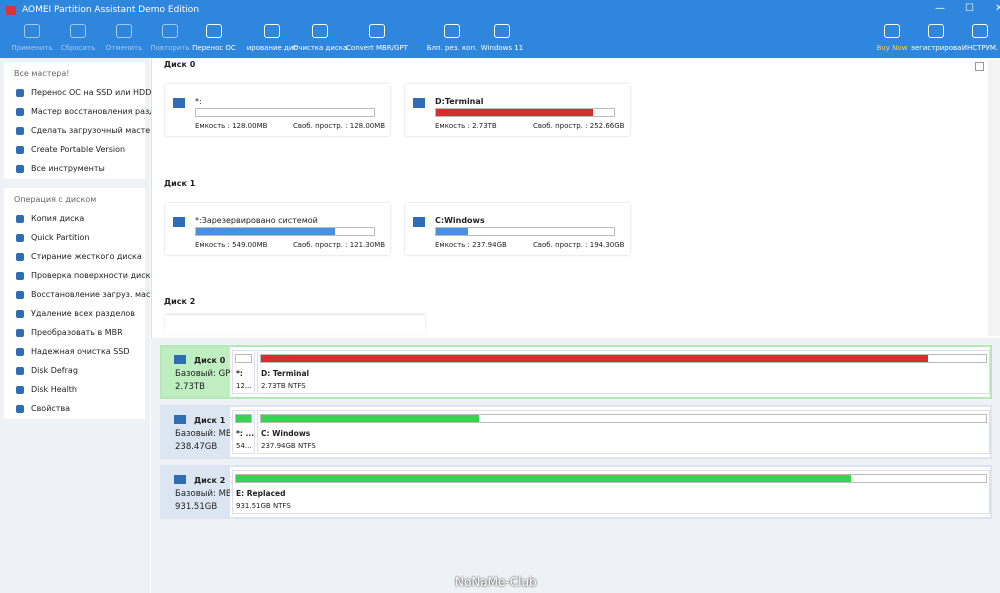  Describe the element at coordinates (936, 40) in the screenshot. I see `toolbar-button: эегистрировa` at that location.